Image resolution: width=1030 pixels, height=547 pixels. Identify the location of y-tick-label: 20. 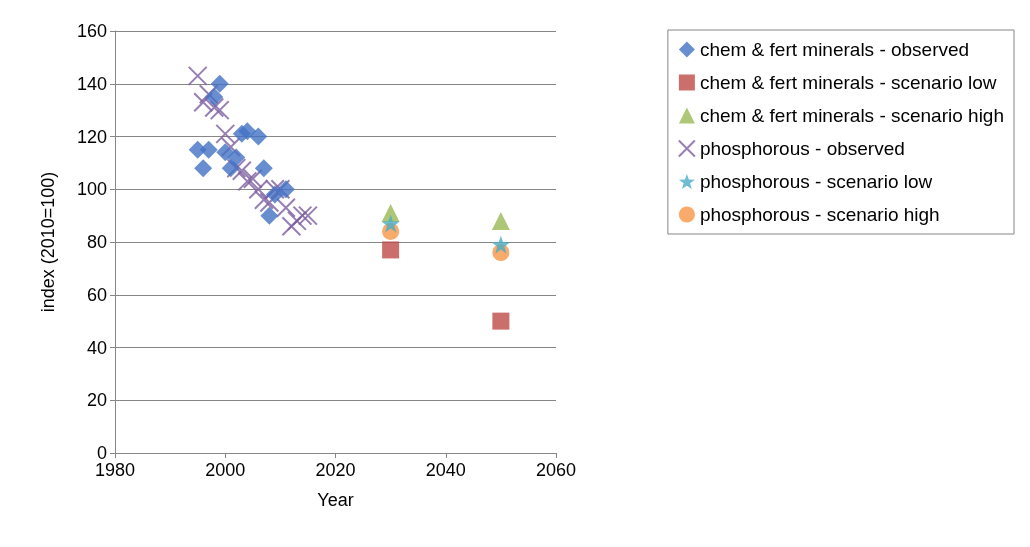
(96, 400).